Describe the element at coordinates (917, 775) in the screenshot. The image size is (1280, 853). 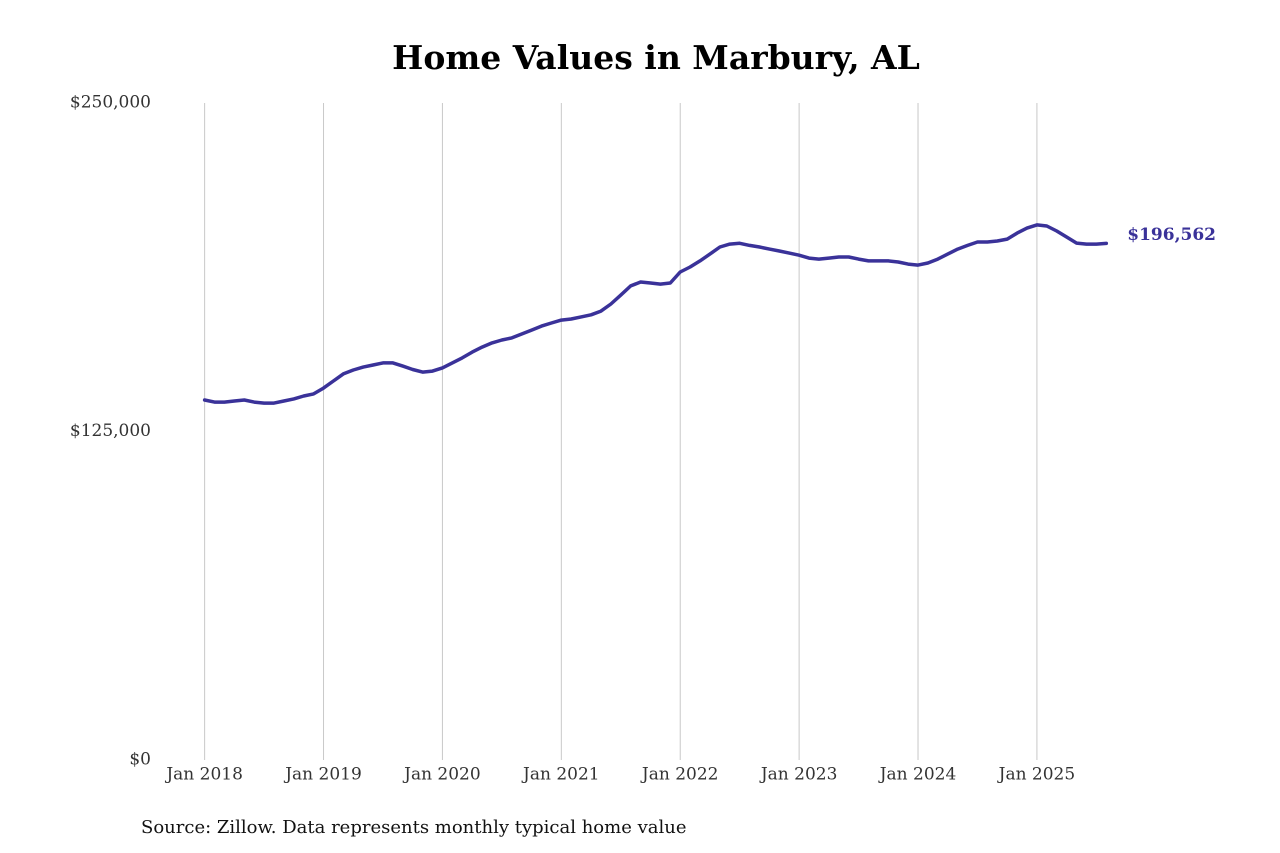
I see `x-tick-label: Jan 2024` at that location.